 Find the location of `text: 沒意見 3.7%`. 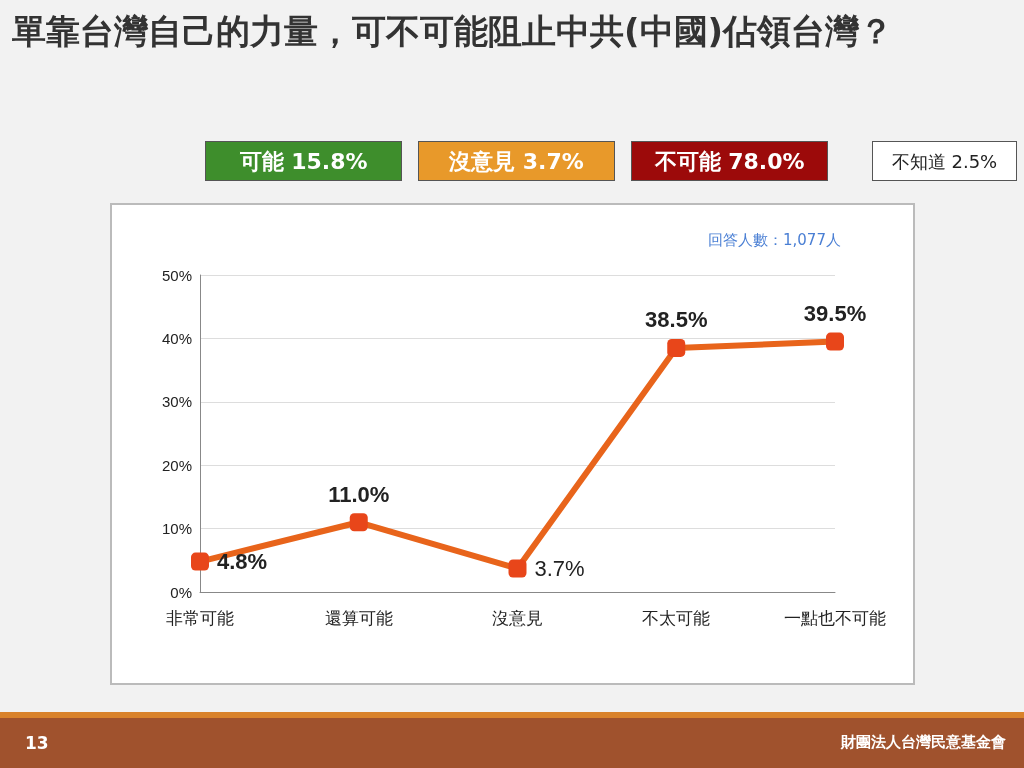

text: 沒意見 3.7% is located at coordinates (516, 161).